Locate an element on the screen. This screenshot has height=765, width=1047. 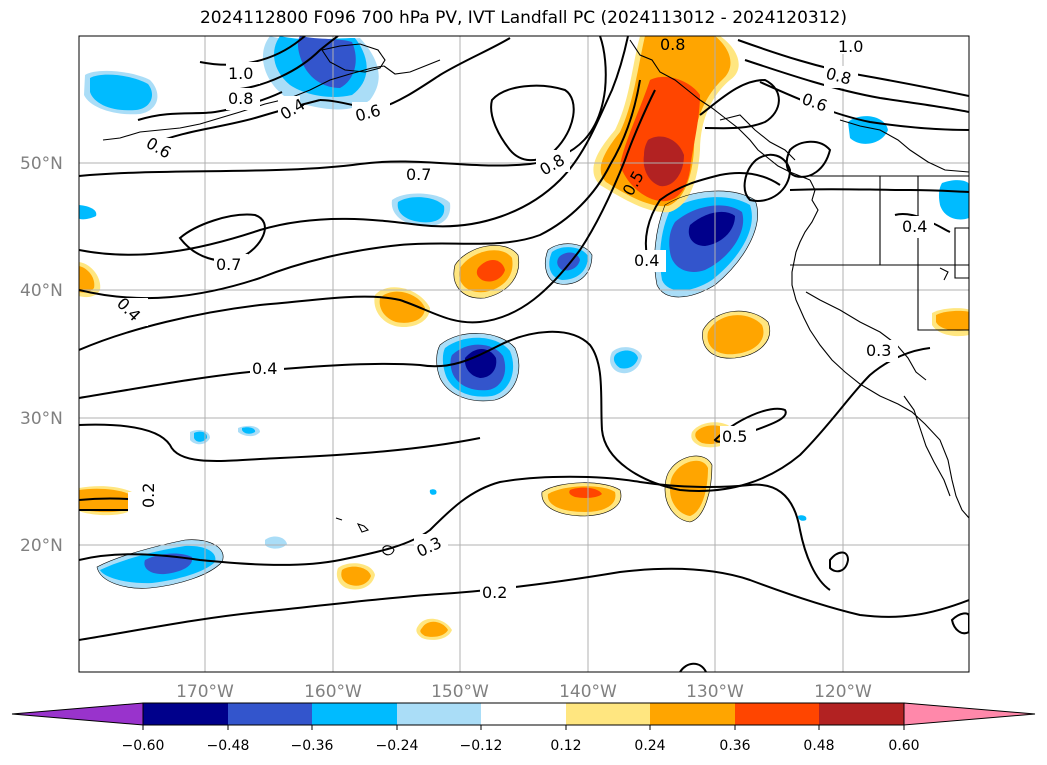
colorbar-tick-label: −0.12 is located at coordinates (481, 746).